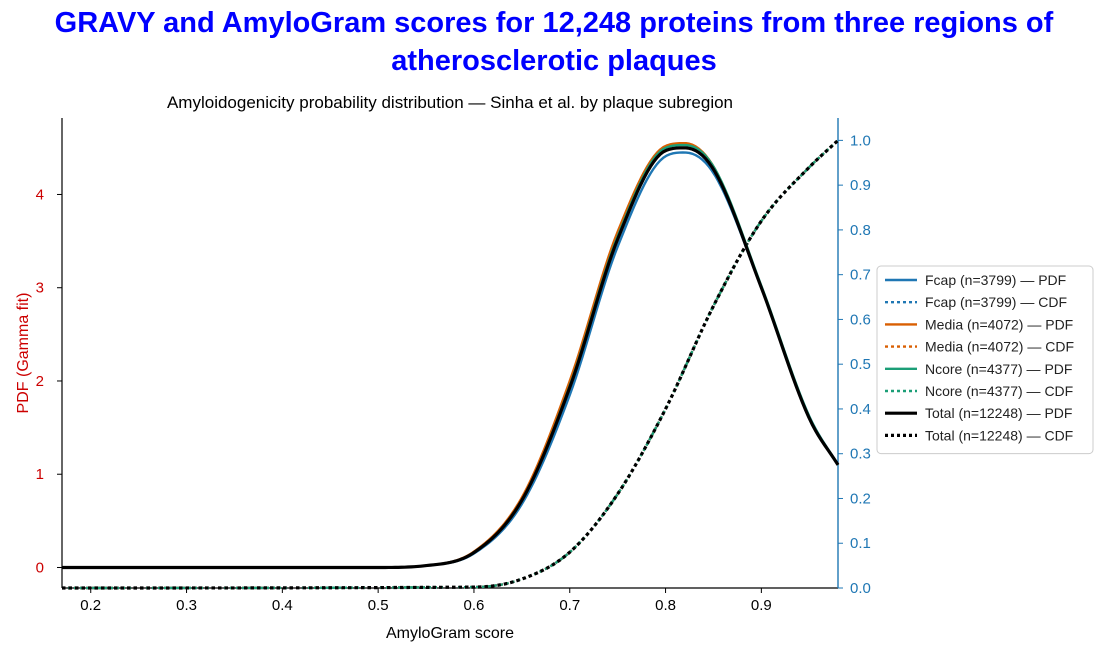  What do you see at coordinates (860, 230) in the screenshot?
I see `y-right-tick-label: 0.8` at bounding box center [860, 230].